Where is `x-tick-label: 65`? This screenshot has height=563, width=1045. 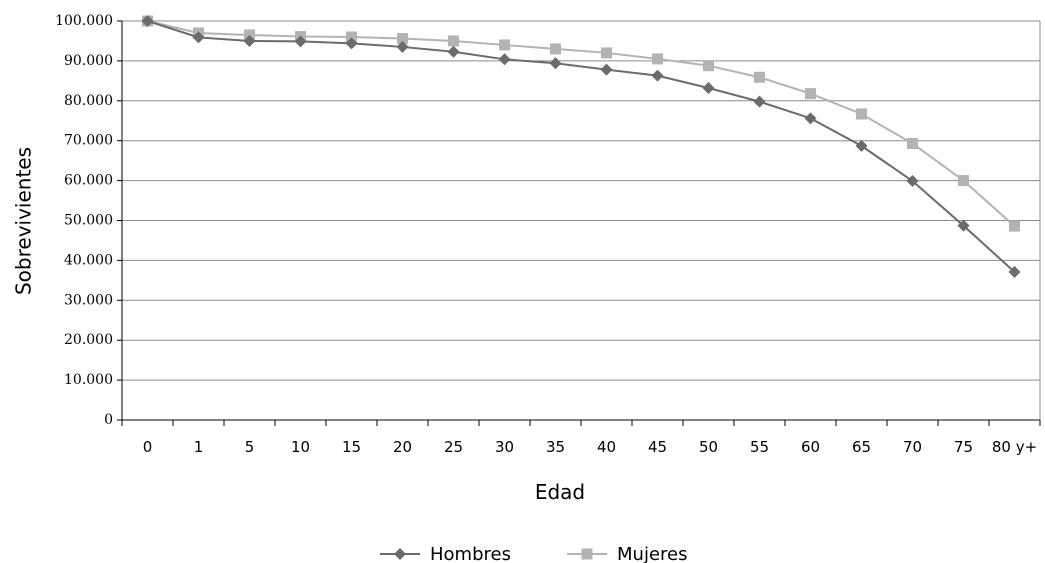
x-tick-label: 65 is located at coordinates (861, 447).